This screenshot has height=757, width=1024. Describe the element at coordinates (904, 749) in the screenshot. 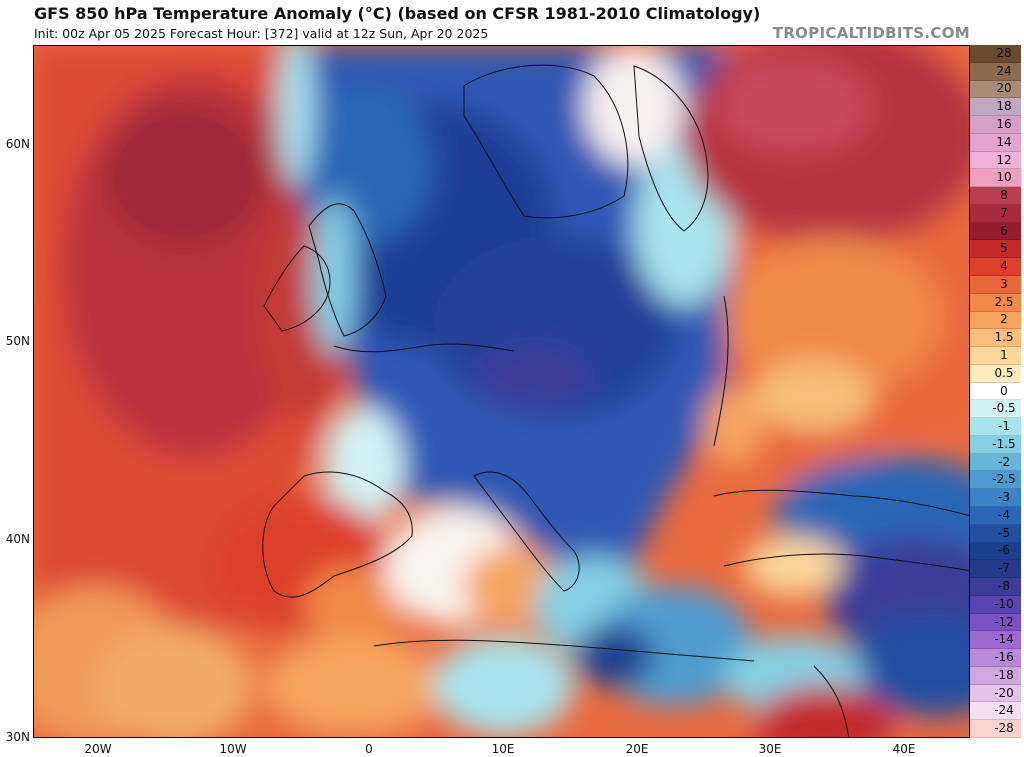

I see `lon-label-40e: 40E` at that location.